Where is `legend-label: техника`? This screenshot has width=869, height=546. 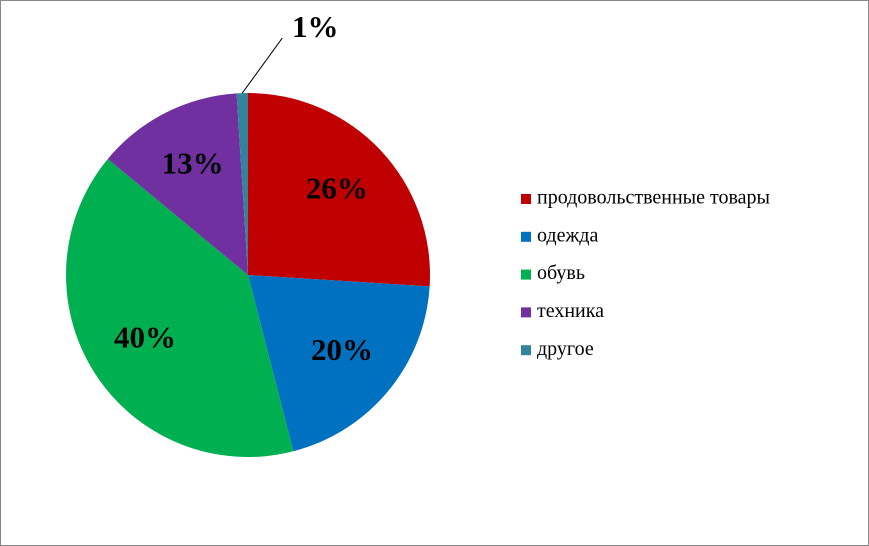
legend-label: техника is located at coordinates (570, 311).